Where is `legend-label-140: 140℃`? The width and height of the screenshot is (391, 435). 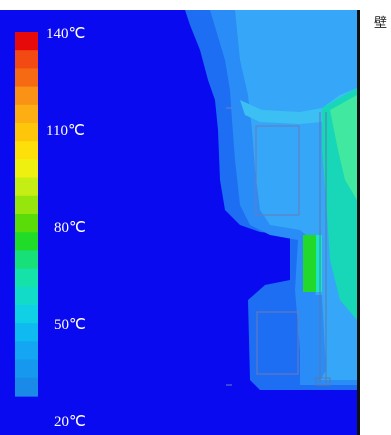
legend-label-140: 140℃ is located at coordinates (66, 34).